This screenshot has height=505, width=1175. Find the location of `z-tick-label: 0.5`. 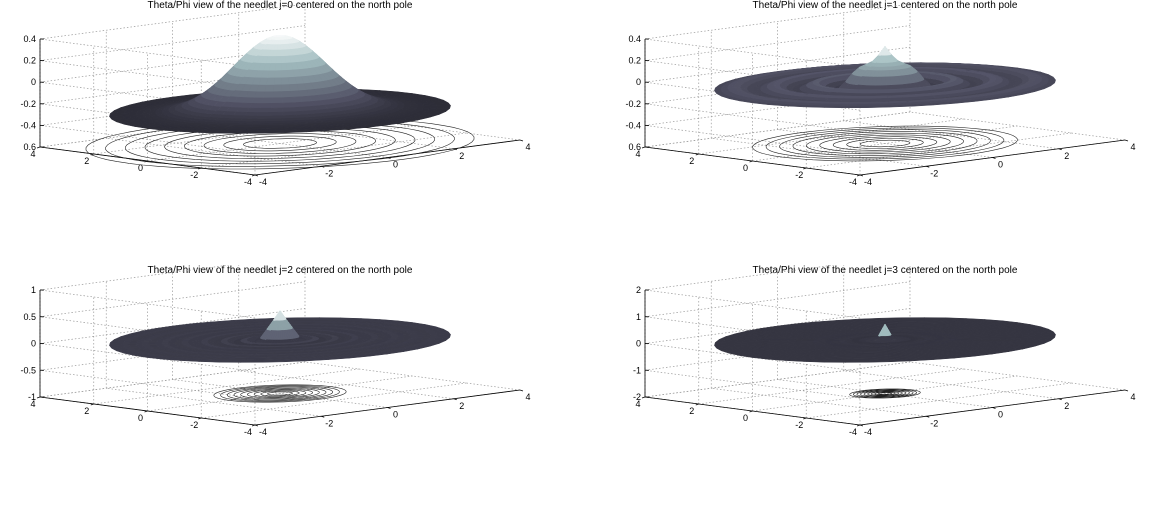

z-tick-label: 0.5 is located at coordinates (29, 317).